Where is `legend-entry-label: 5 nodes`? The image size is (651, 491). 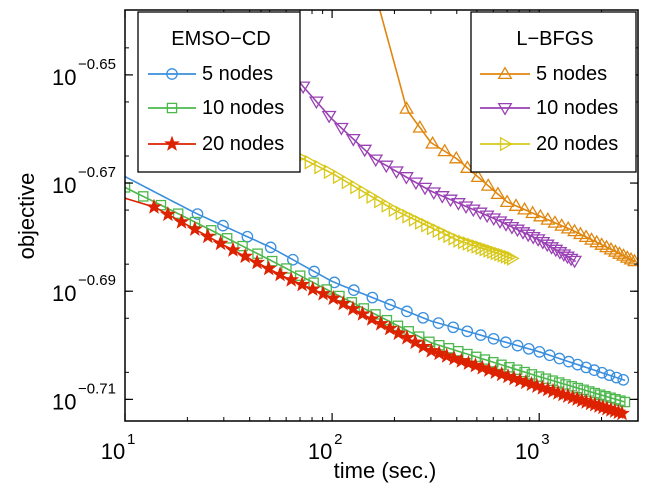 legend-entry-label: 5 nodes is located at coordinates (237, 74).